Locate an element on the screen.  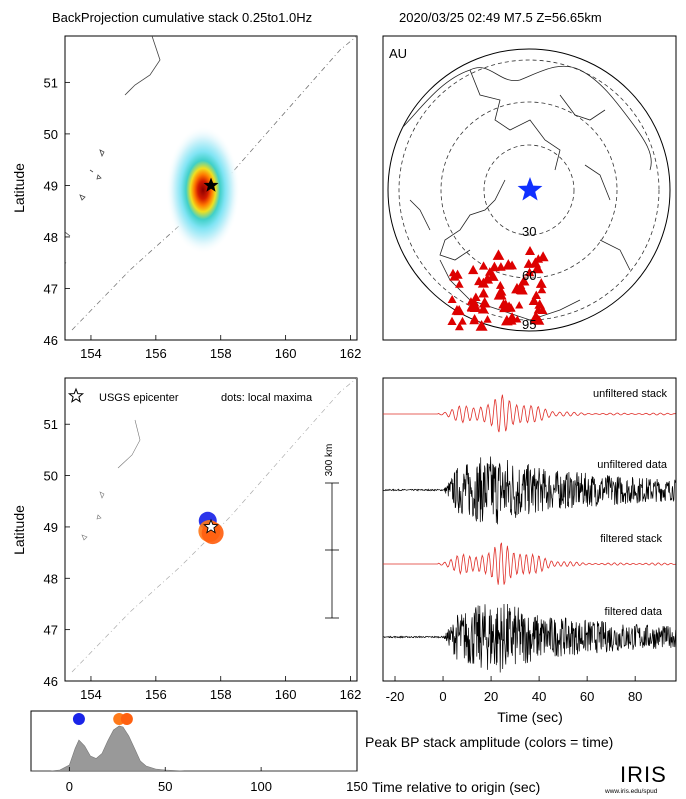
unfiltered-data-trace is located at coordinates (529, 490).